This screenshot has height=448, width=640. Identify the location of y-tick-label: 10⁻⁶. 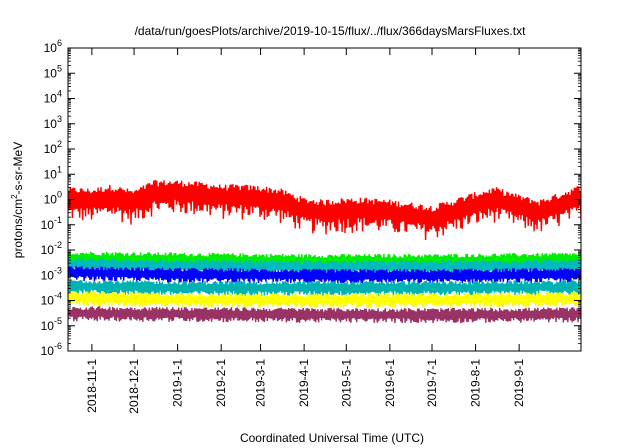
(51, 349).